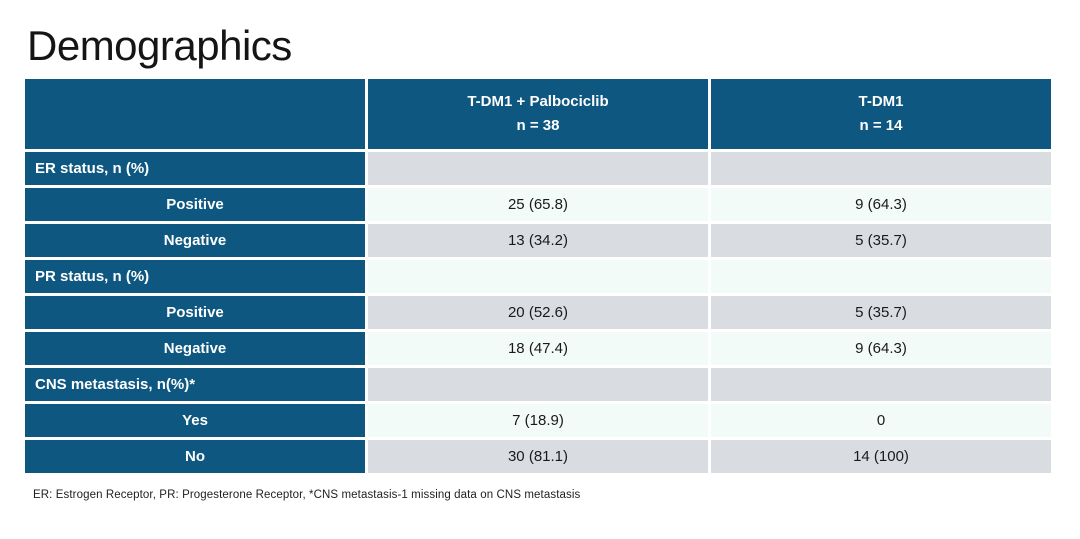 The height and width of the screenshot is (539, 1080). Describe the element at coordinates (881, 126) in the screenshot. I see `column-header-n-count: n = 14` at that location.